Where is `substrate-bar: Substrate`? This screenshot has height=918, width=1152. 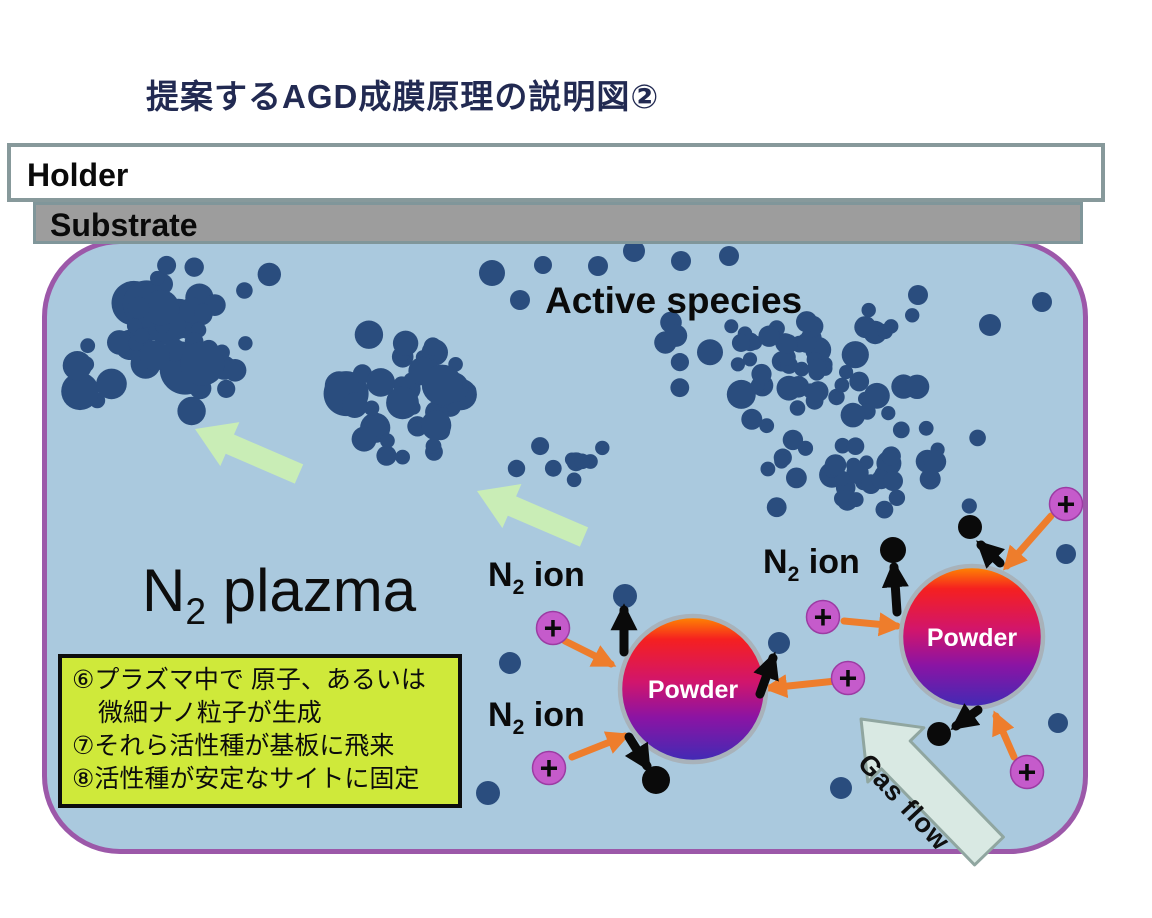 substrate-bar: Substrate is located at coordinates (558, 223).